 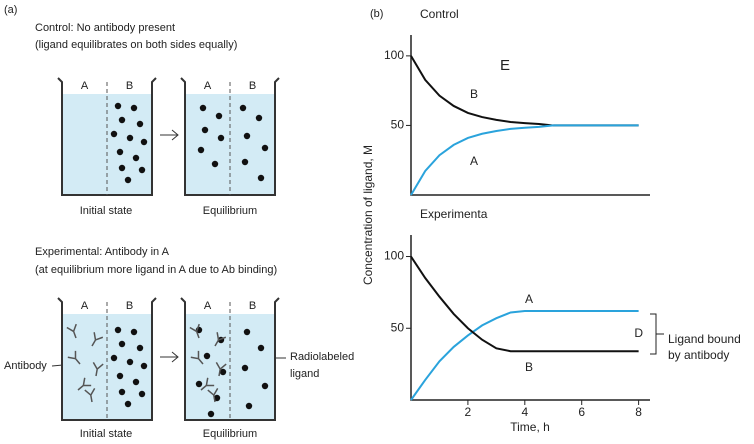 What do you see at coordinates (439, 14) in the screenshot?
I see `chart-title: Control` at bounding box center [439, 14].